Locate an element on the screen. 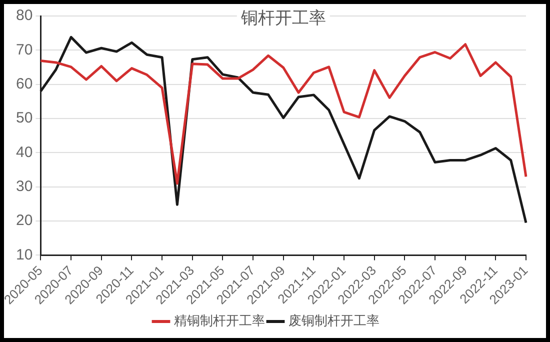  legend-label: 精铜制杆开工率 is located at coordinates (219, 320).